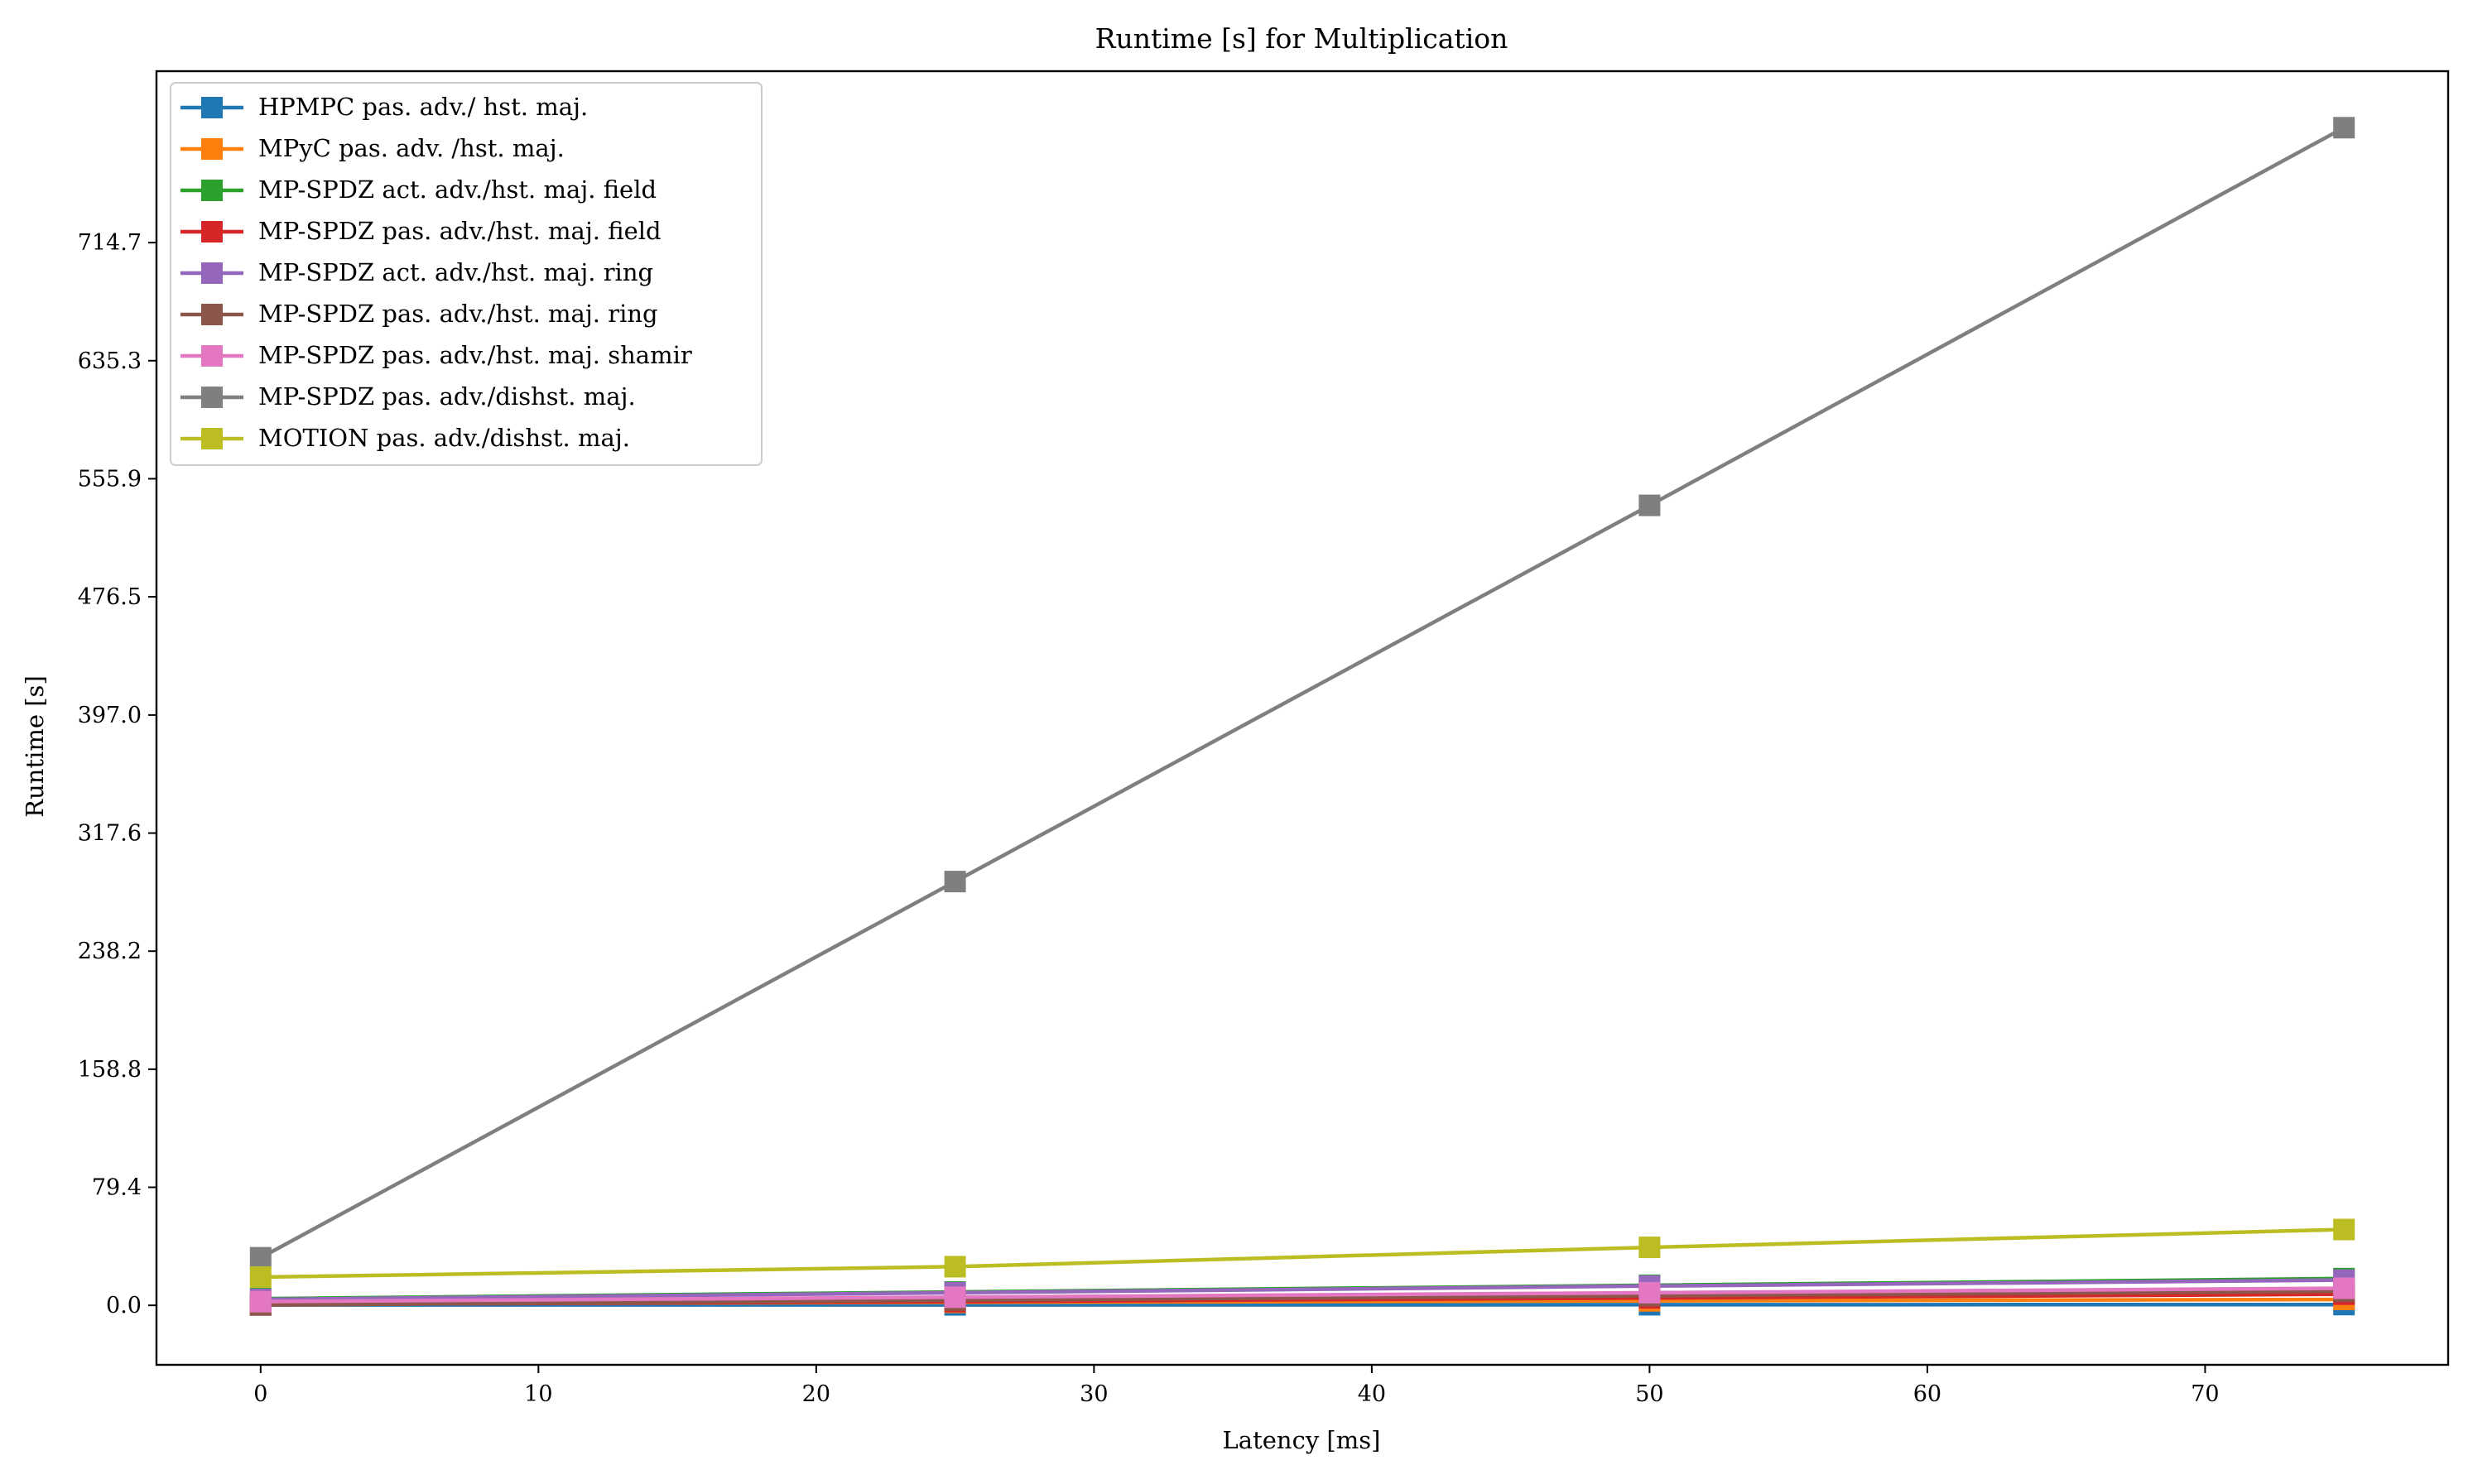 The height and width of the screenshot is (1484, 2473). Describe the element at coordinates (458, 314) in the screenshot. I see `legend-label: MP-SPDZ pas. adv./hst. maj. ring` at that location.